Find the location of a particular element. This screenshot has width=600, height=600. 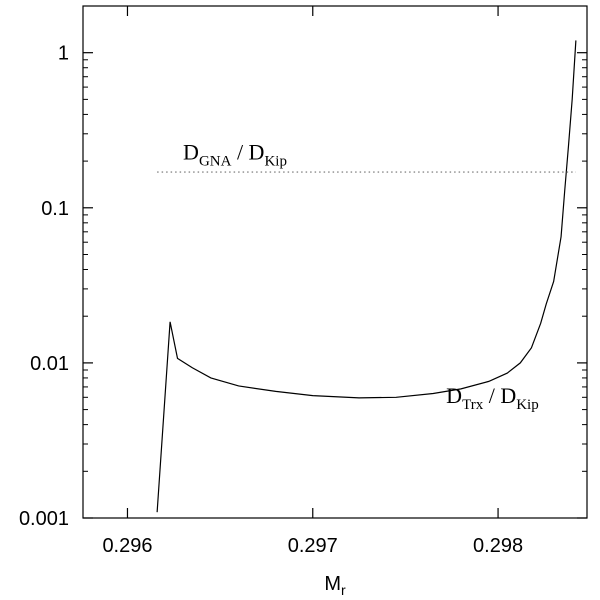

x-tick-label: 0.296 is located at coordinates (127, 546).